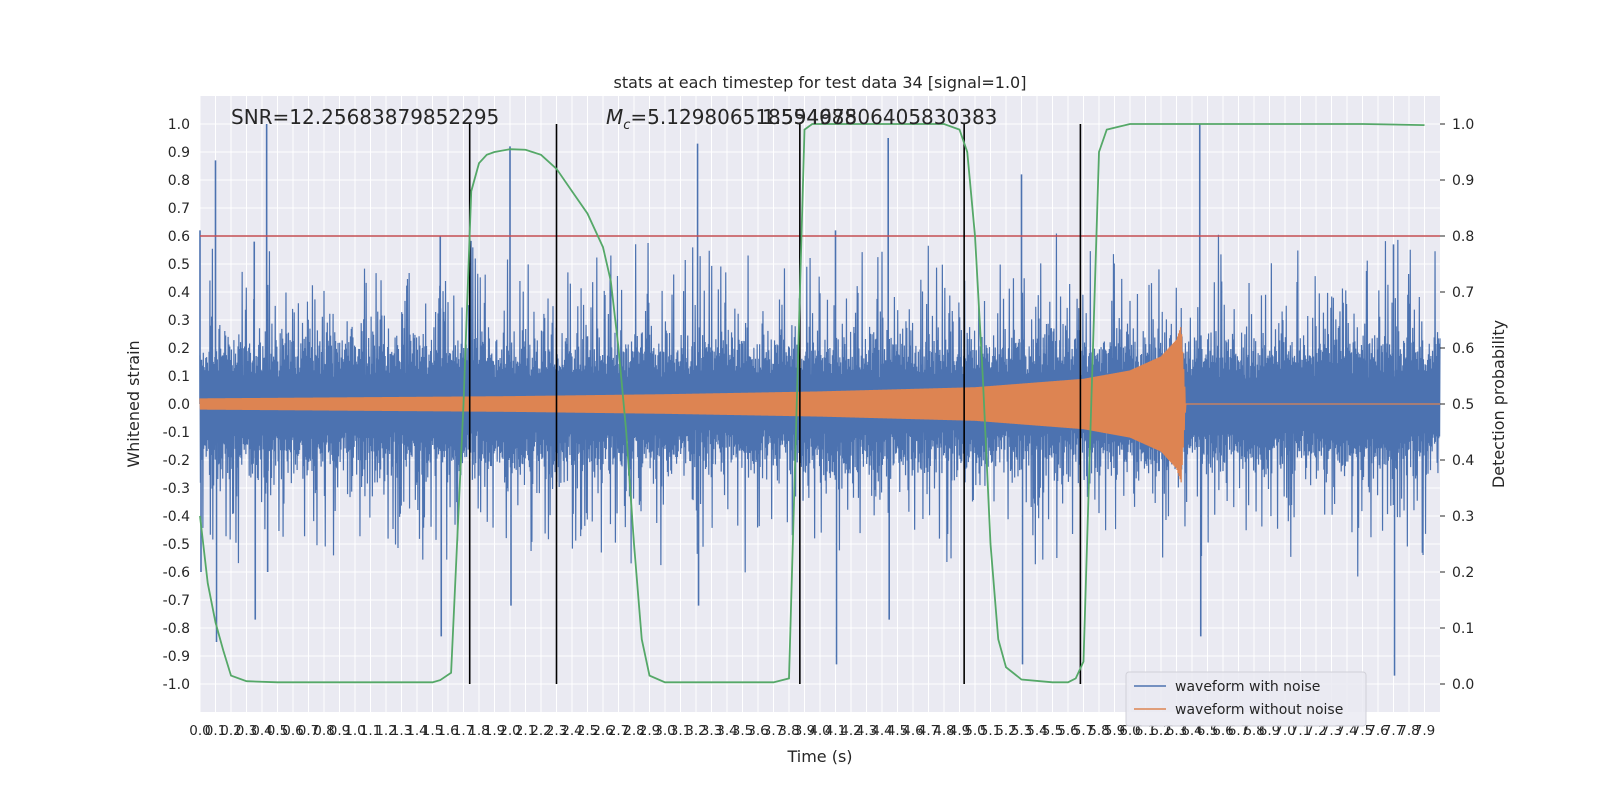 The image size is (1600, 800). Describe the element at coordinates (179, 153) in the screenshot. I see `y-tick-19: 0.9` at that location.